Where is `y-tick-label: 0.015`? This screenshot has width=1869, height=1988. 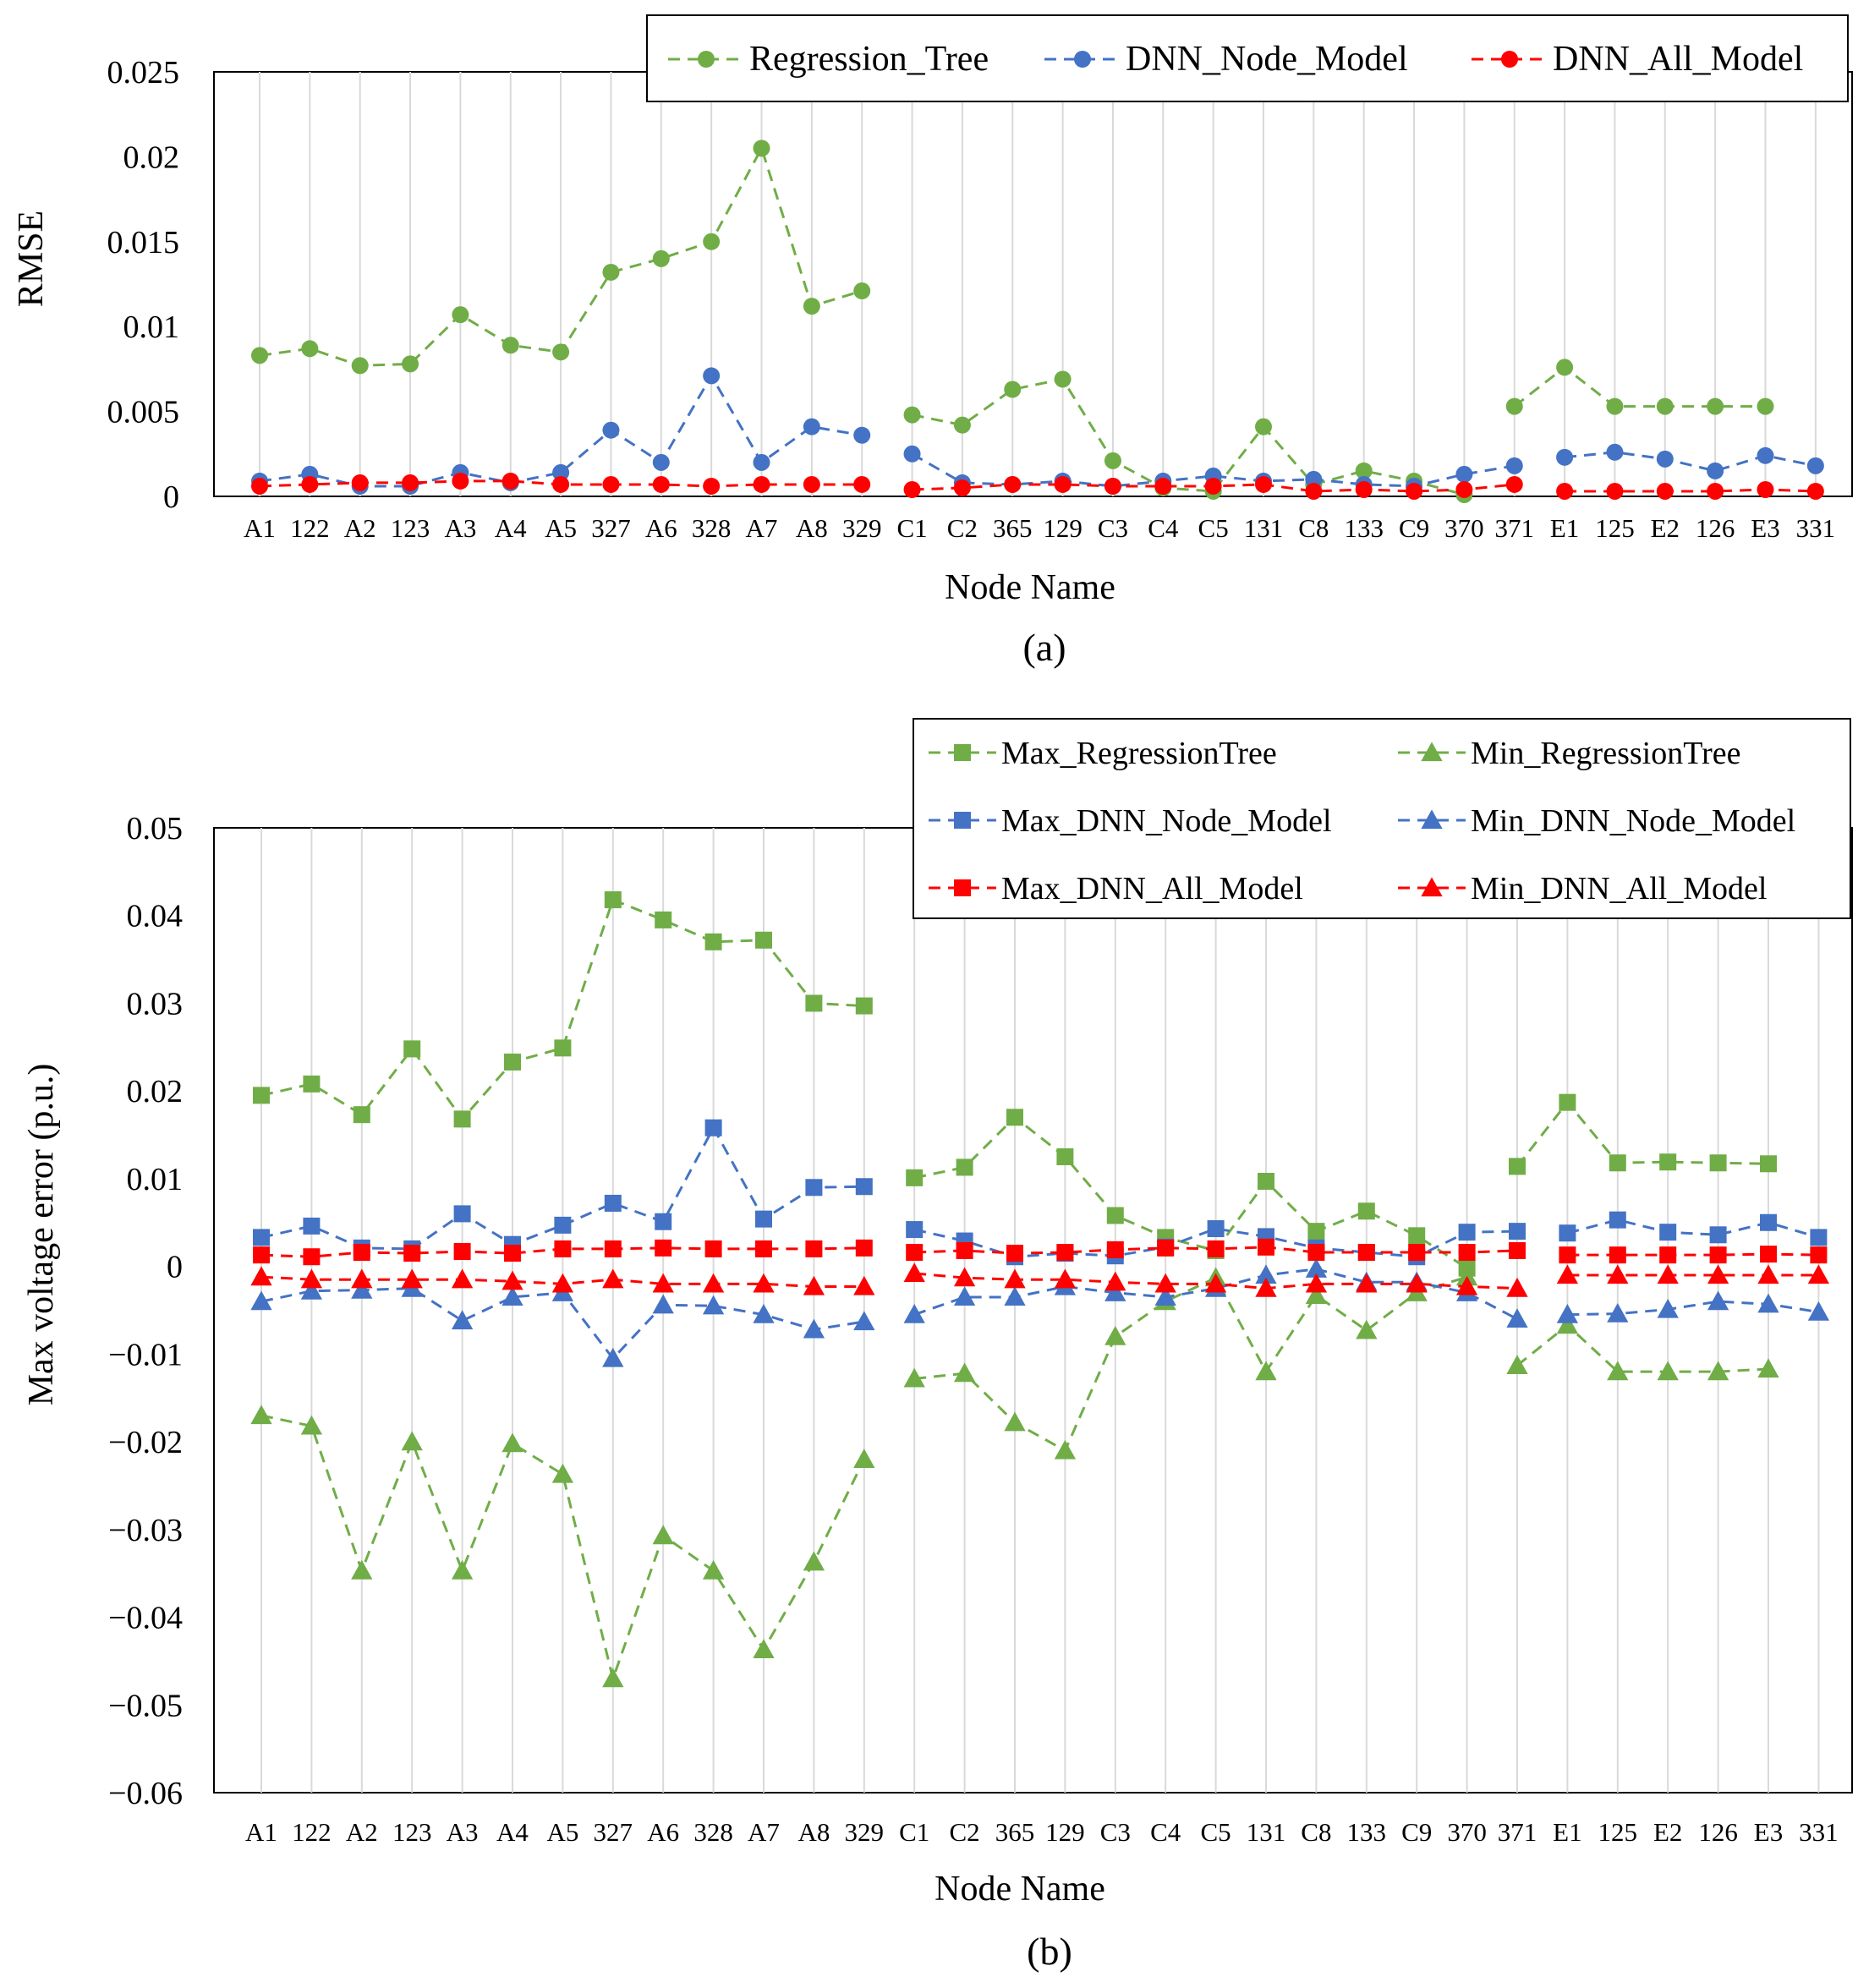 y-tick-label: 0.015 is located at coordinates (143, 242).